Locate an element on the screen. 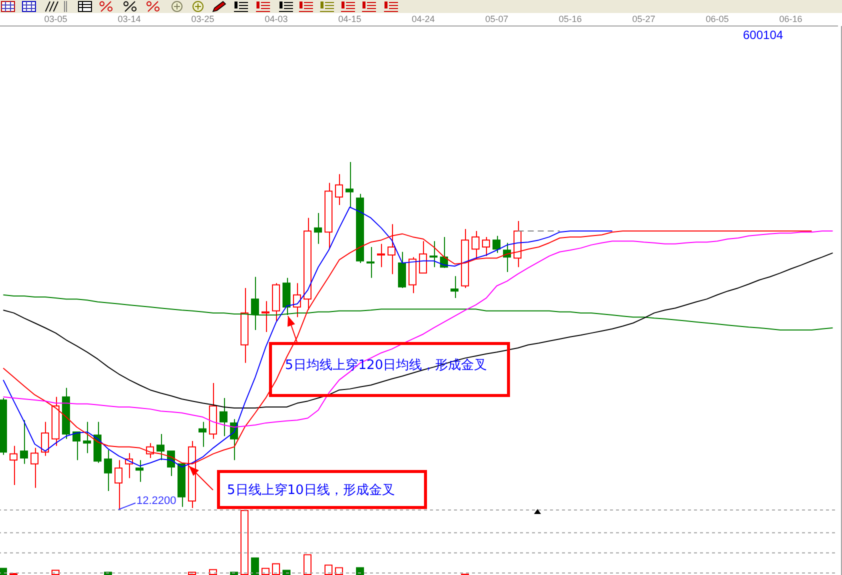 The image size is (842, 575). x-tick-label: 05-07 is located at coordinates (496, 19).